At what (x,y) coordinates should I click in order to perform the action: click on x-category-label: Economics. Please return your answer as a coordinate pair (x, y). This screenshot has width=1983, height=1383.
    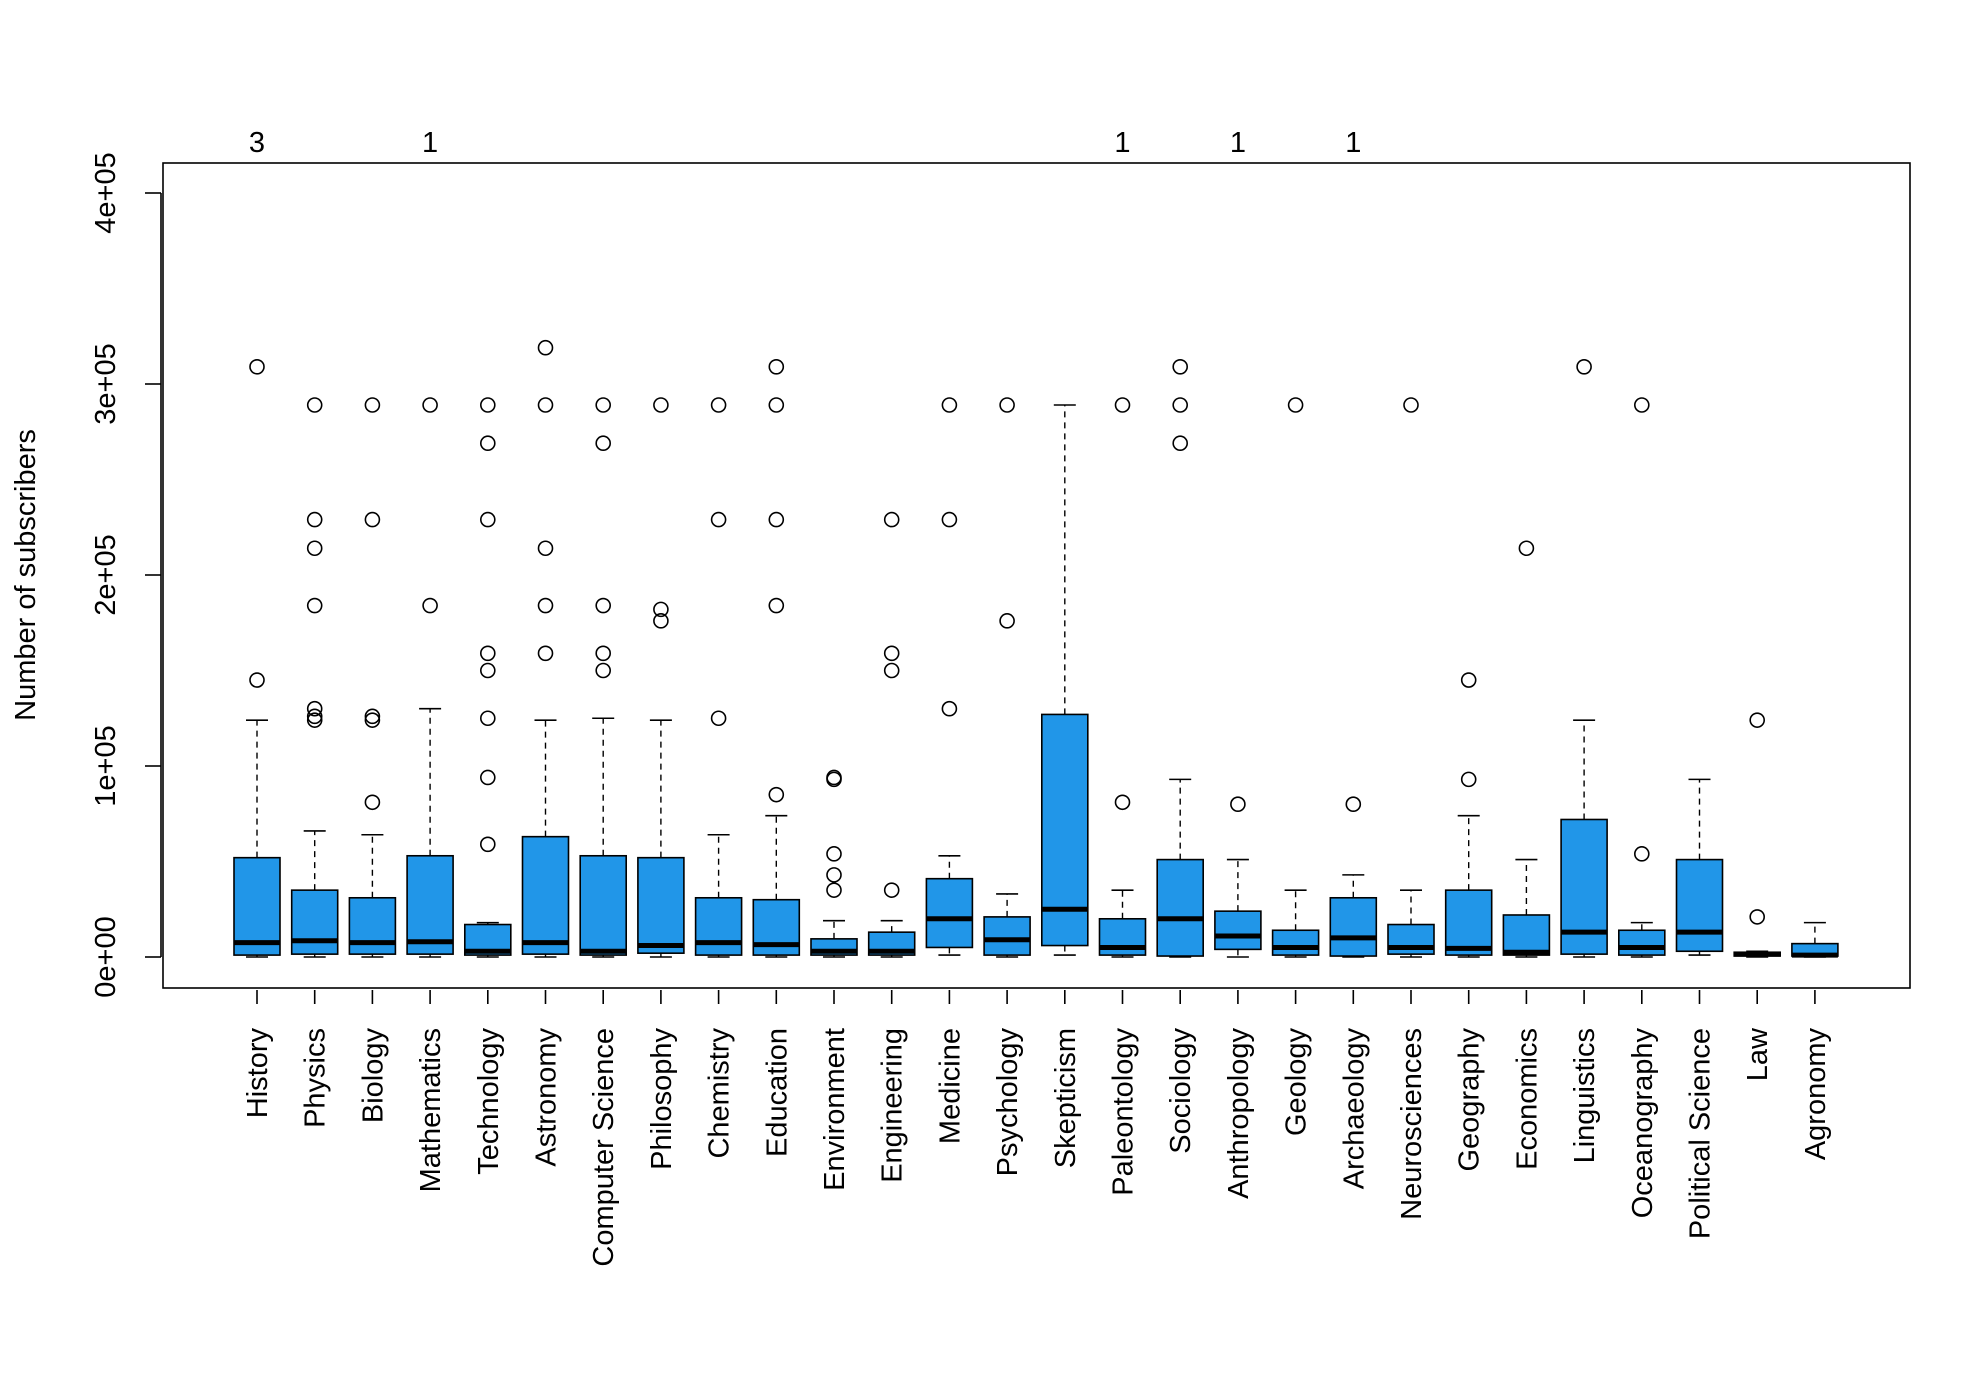
    Looking at the image, I should click on (1527, 1099).